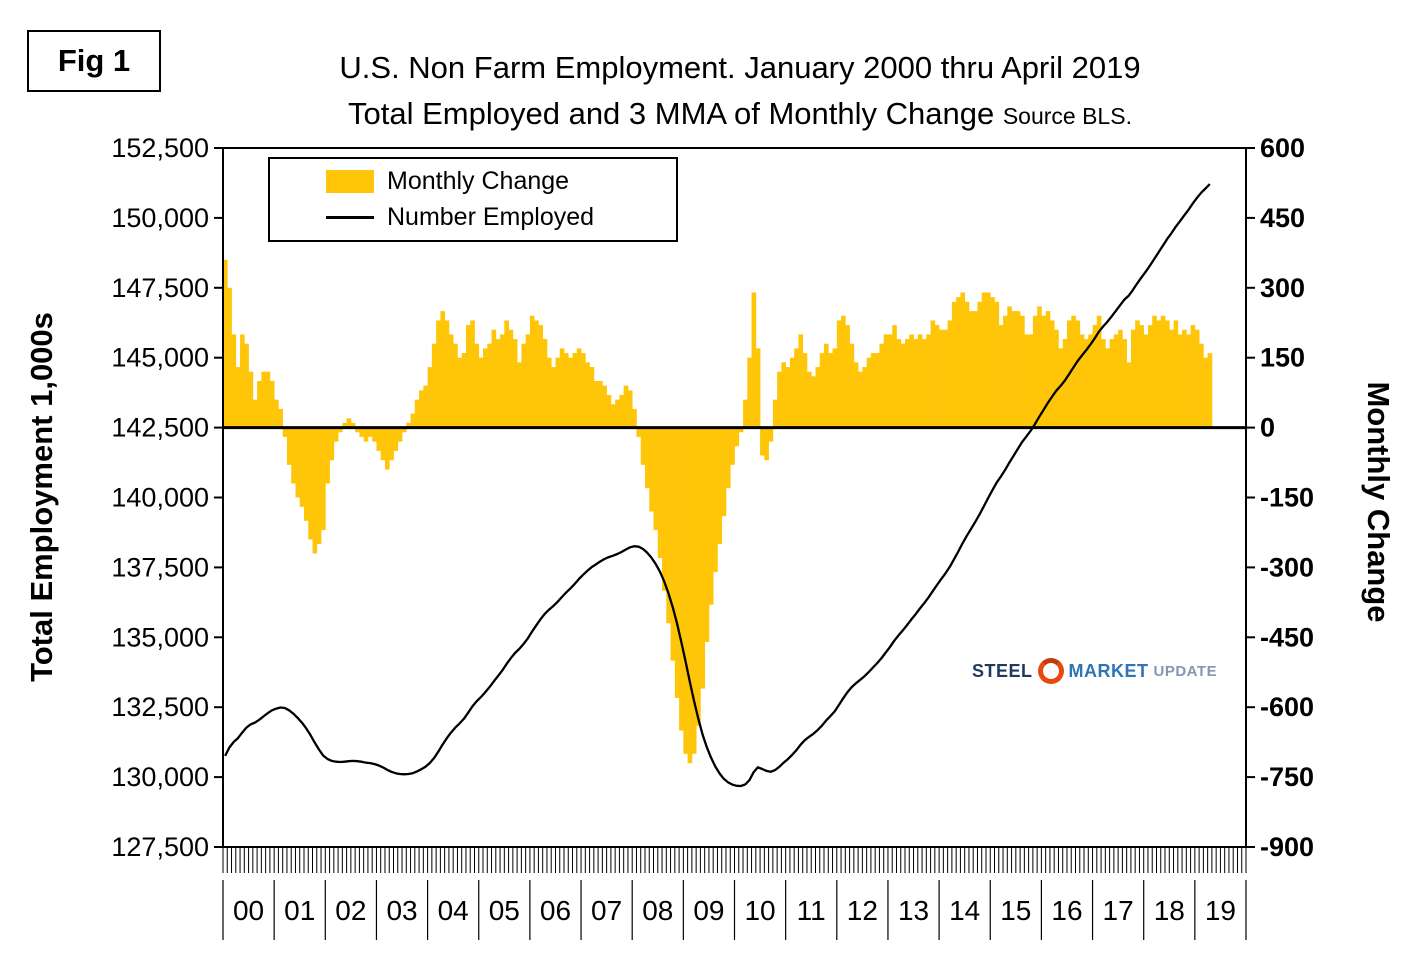 Image resolution: width=1420 pixels, height=971 pixels. I want to click on right-tick-label: -750, so click(1287, 777).